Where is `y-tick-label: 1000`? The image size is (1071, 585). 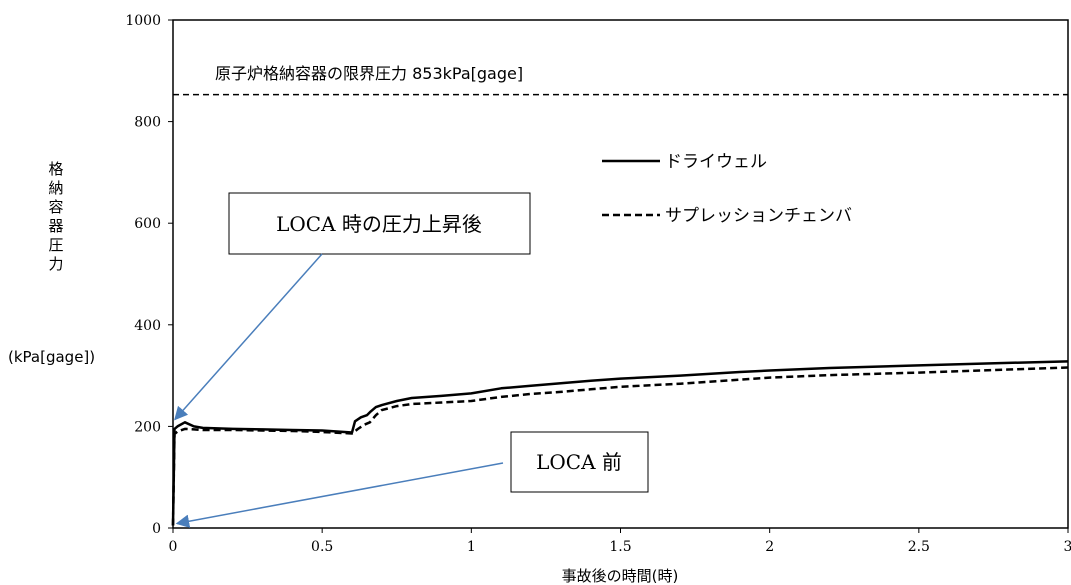
y-tick-label: 1000 is located at coordinates (143, 21).